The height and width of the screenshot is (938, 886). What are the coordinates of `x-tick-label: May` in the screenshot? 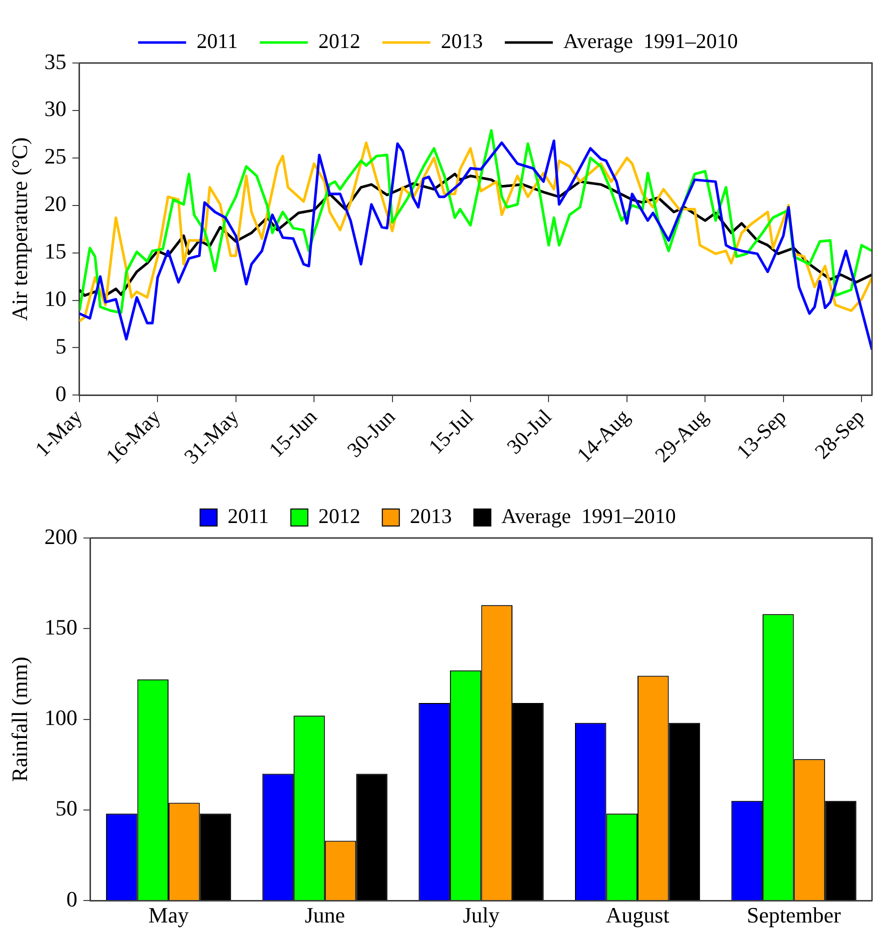 It's located at (168, 915).